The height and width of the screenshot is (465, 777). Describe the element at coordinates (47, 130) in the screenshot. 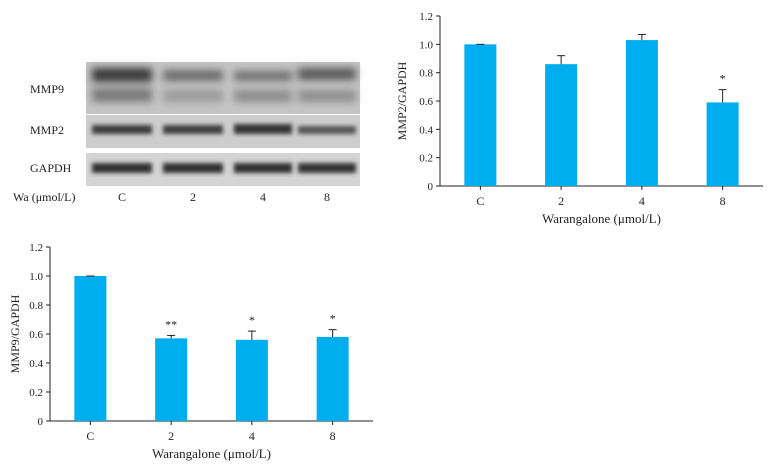

I see `blot-label-mmp2: MMP2` at that location.